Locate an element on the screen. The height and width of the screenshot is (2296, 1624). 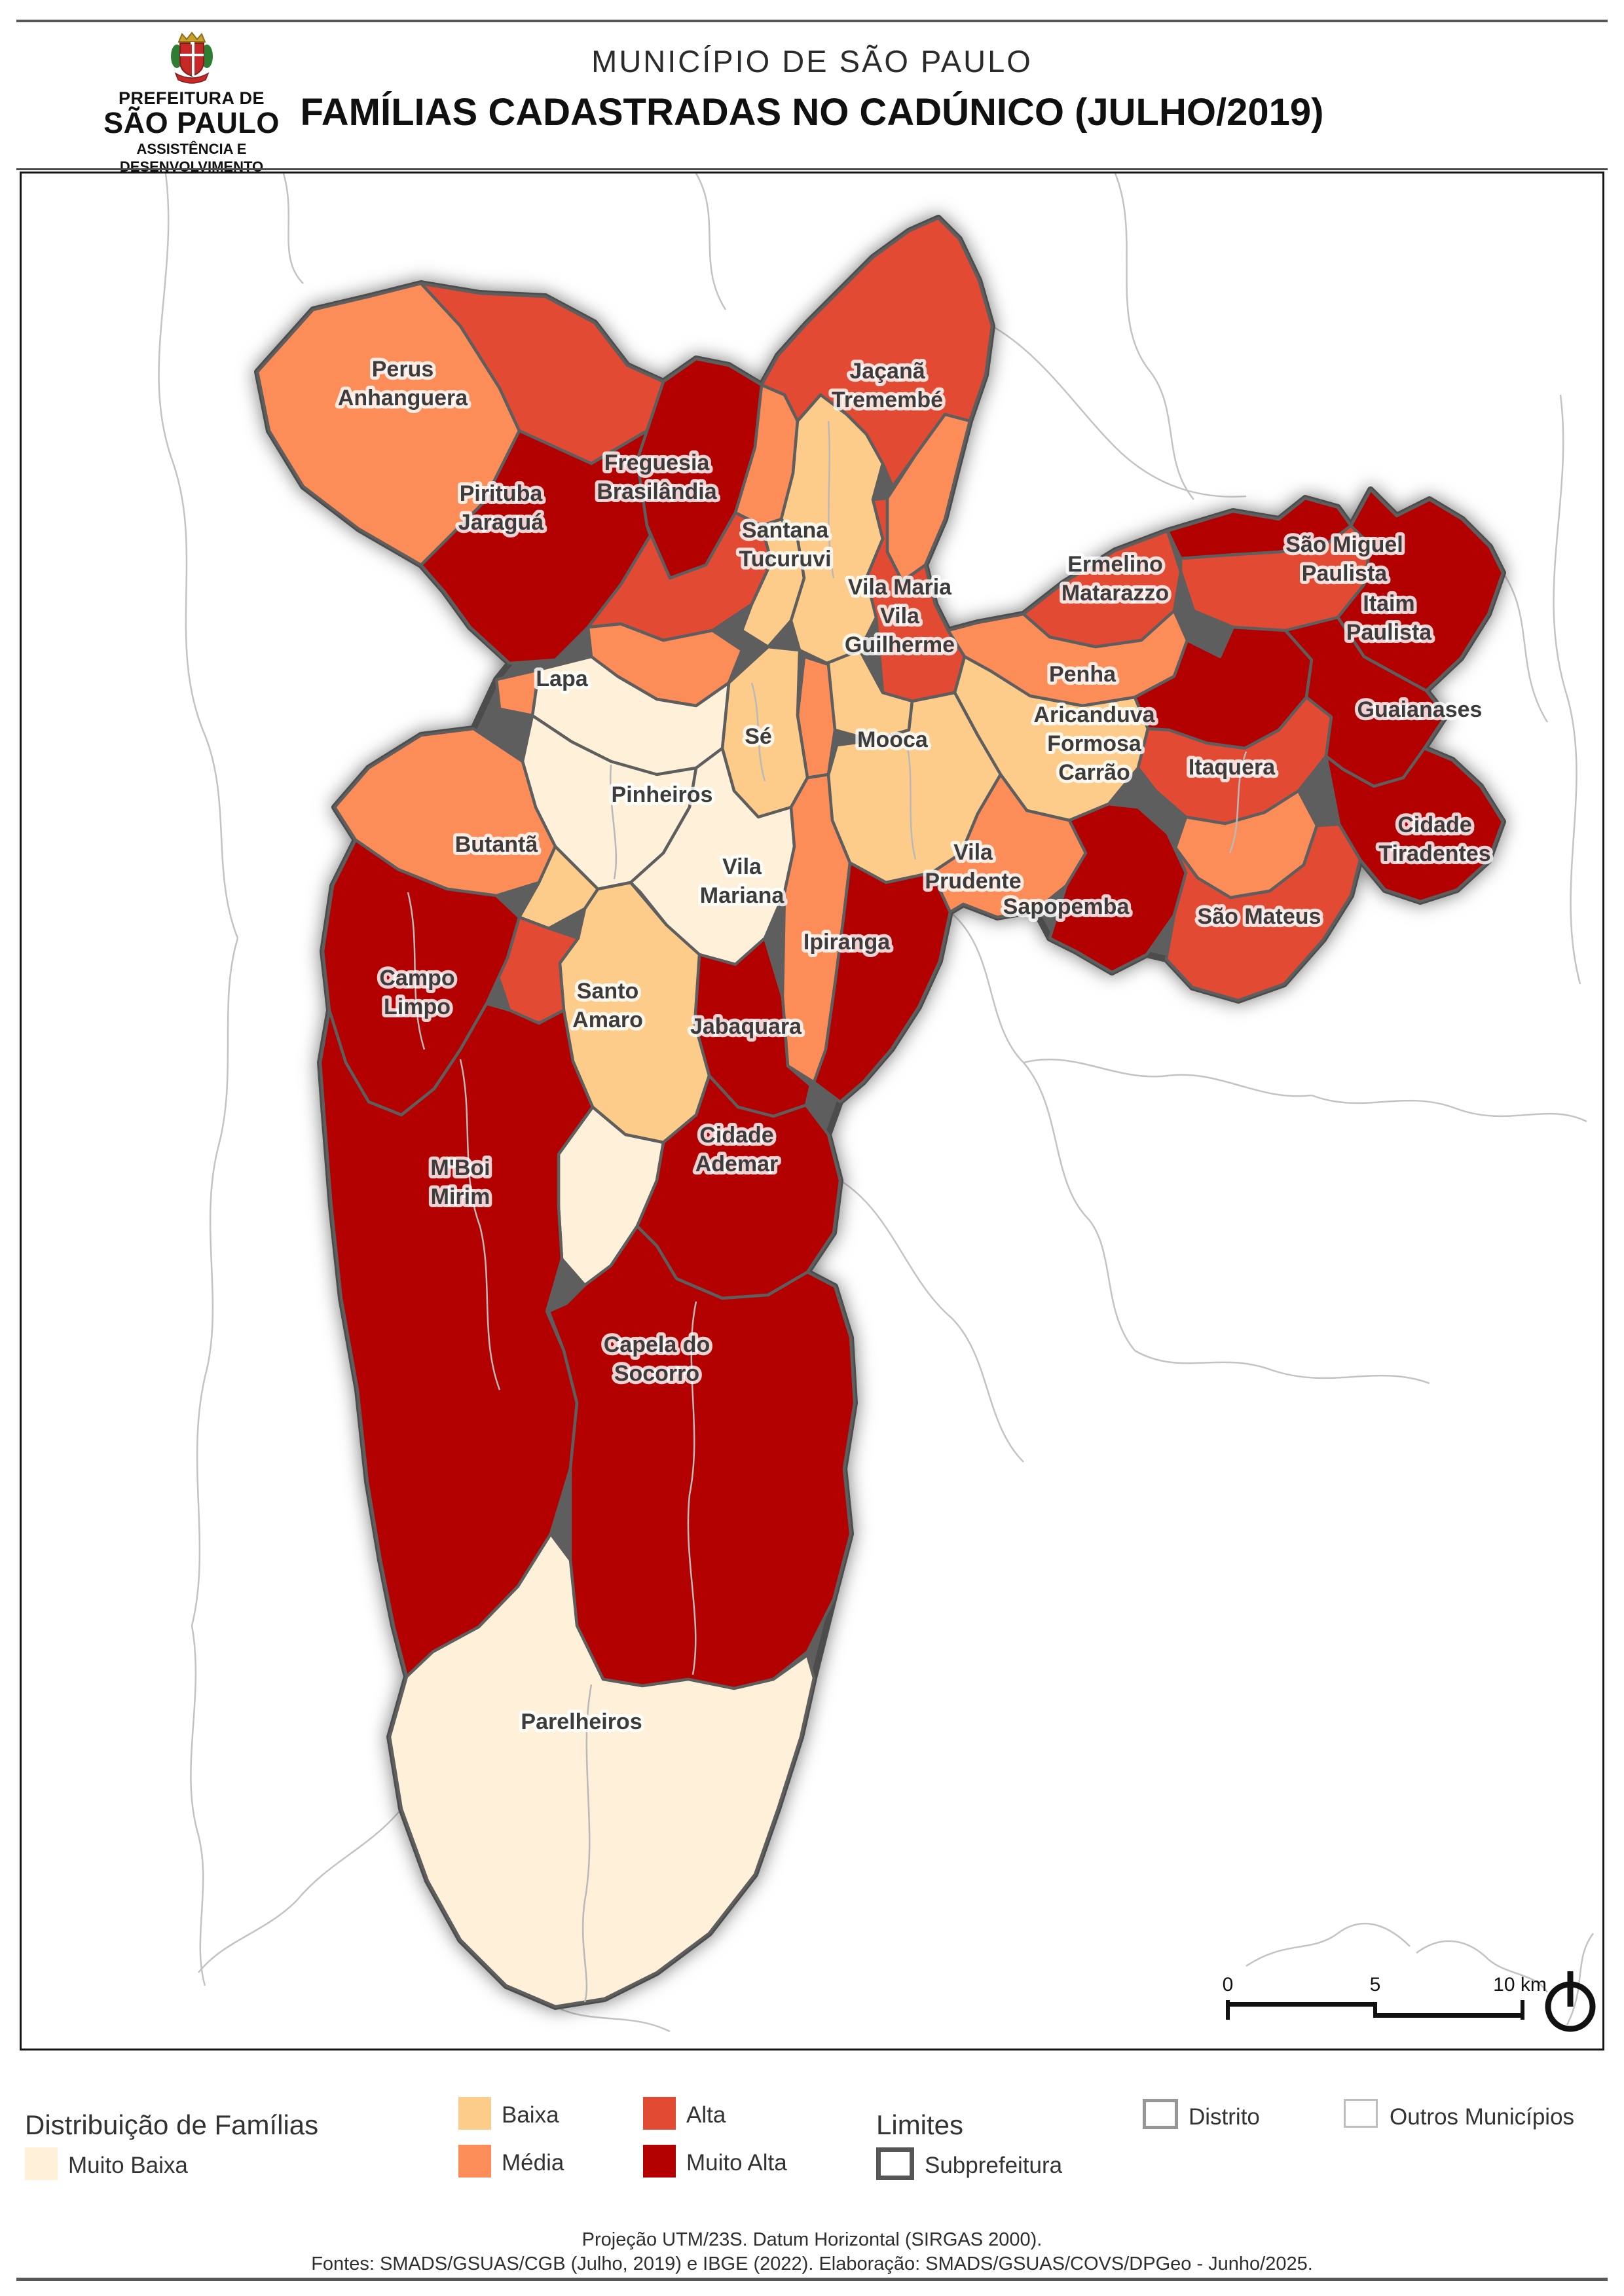
region-itaim-paulista is located at coordinates (1420, 590).